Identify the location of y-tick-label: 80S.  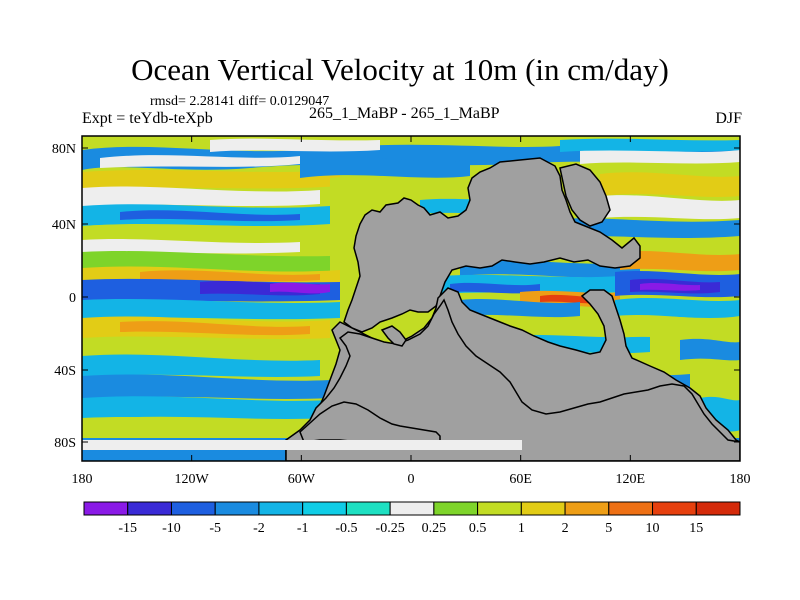
(65, 443).